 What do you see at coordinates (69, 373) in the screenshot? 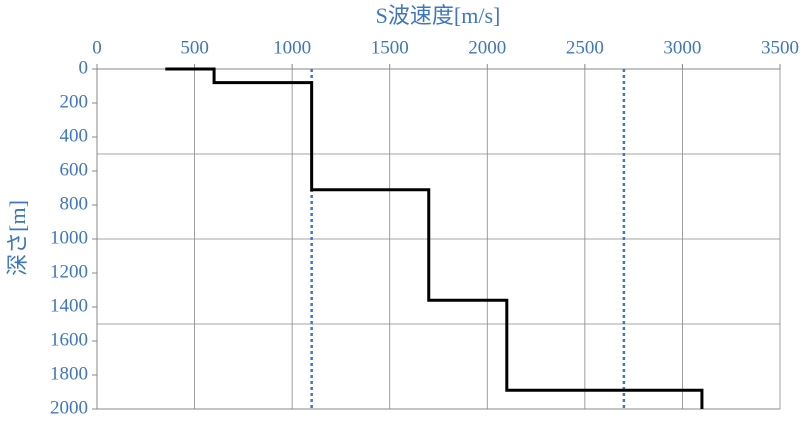
I see `y-tick-label: 1800` at bounding box center [69, 373].